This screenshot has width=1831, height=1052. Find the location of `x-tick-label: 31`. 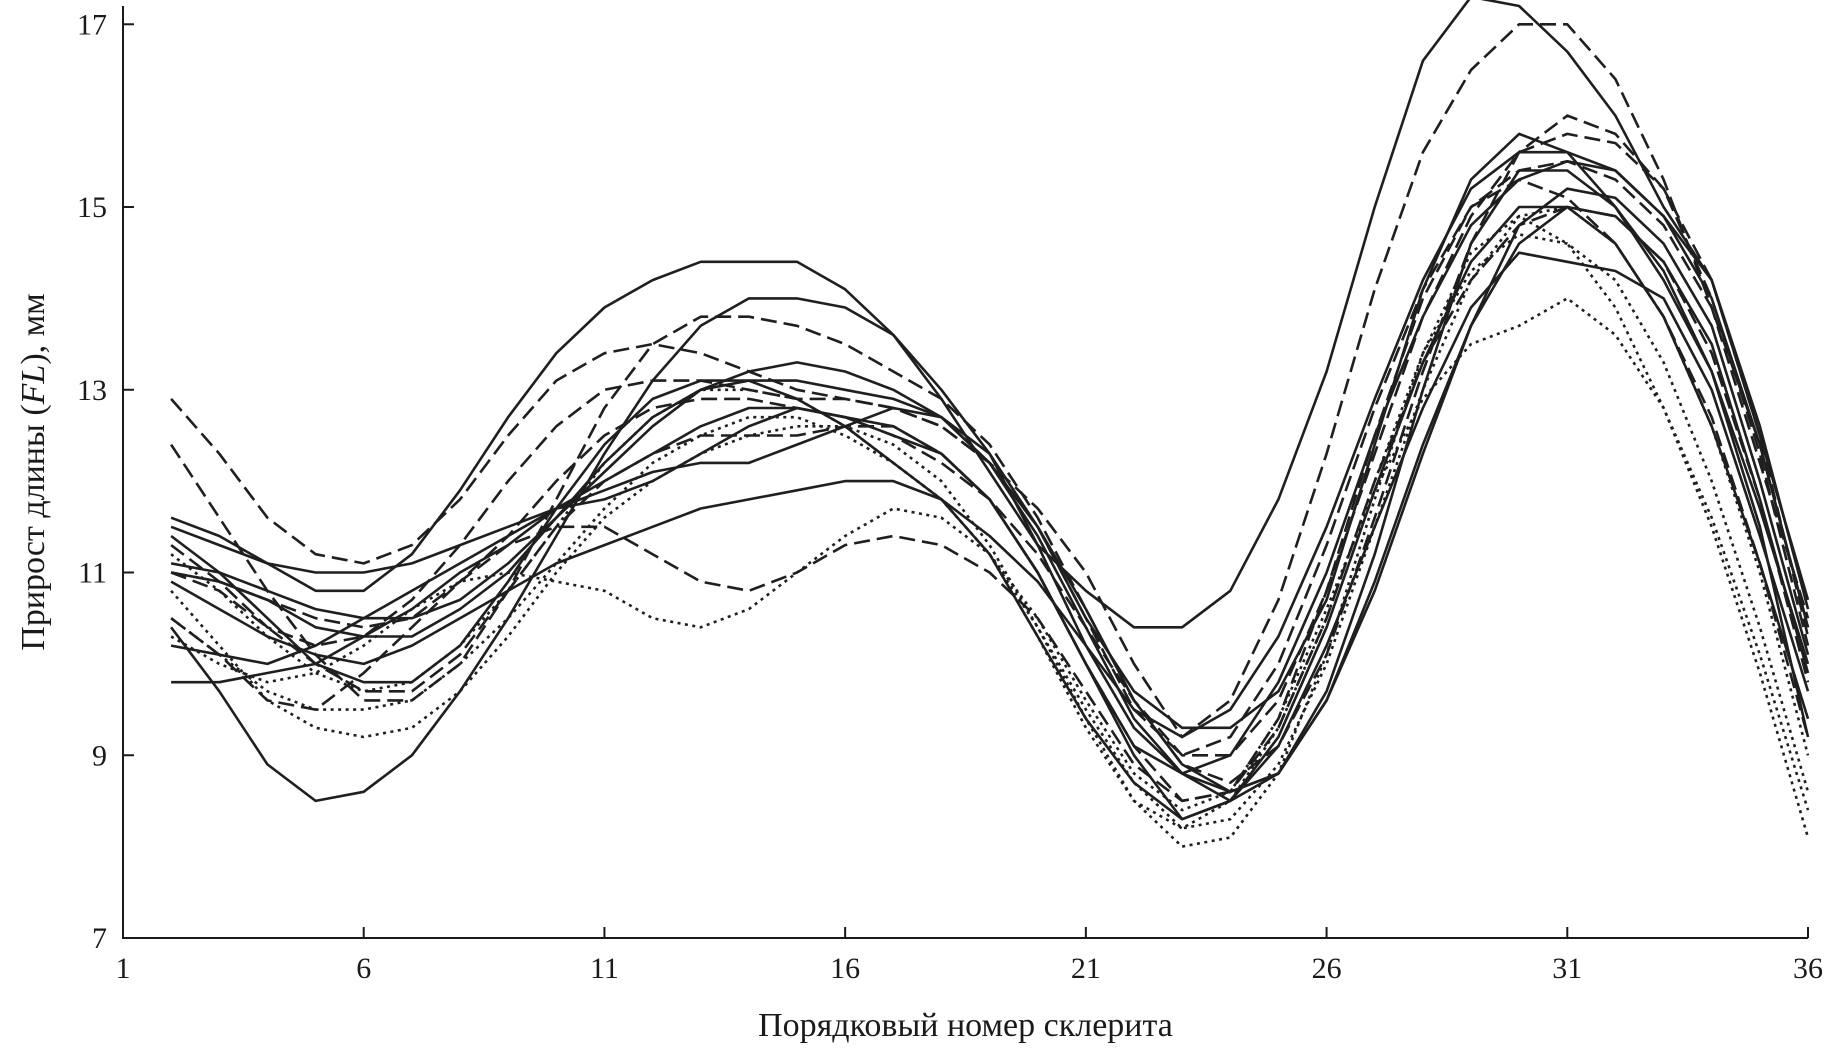

x-tick-label: 31 is located at coordinates (1567, 968).